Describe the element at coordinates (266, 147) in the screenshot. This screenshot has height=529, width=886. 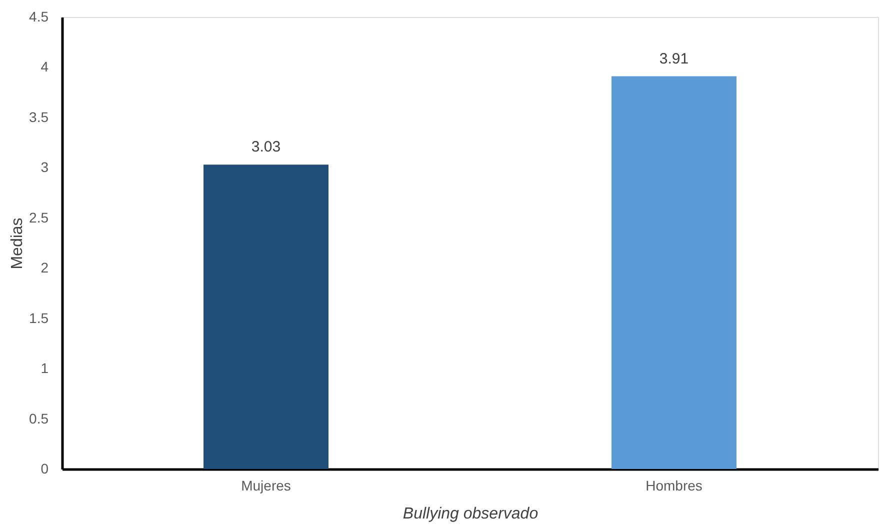
I see `data-label: 3.03` at that location.